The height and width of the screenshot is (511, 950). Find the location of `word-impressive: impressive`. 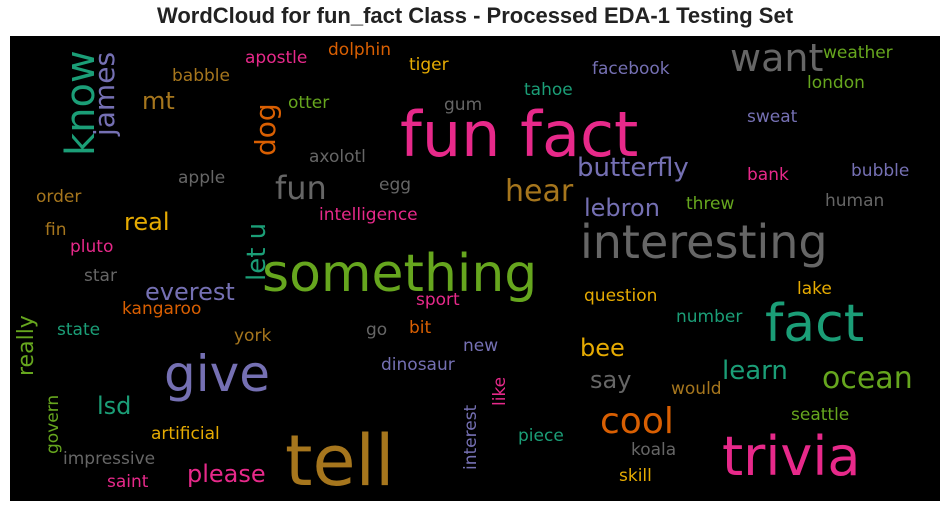

word-impressive: impressive is located at coordinates (109, 459).